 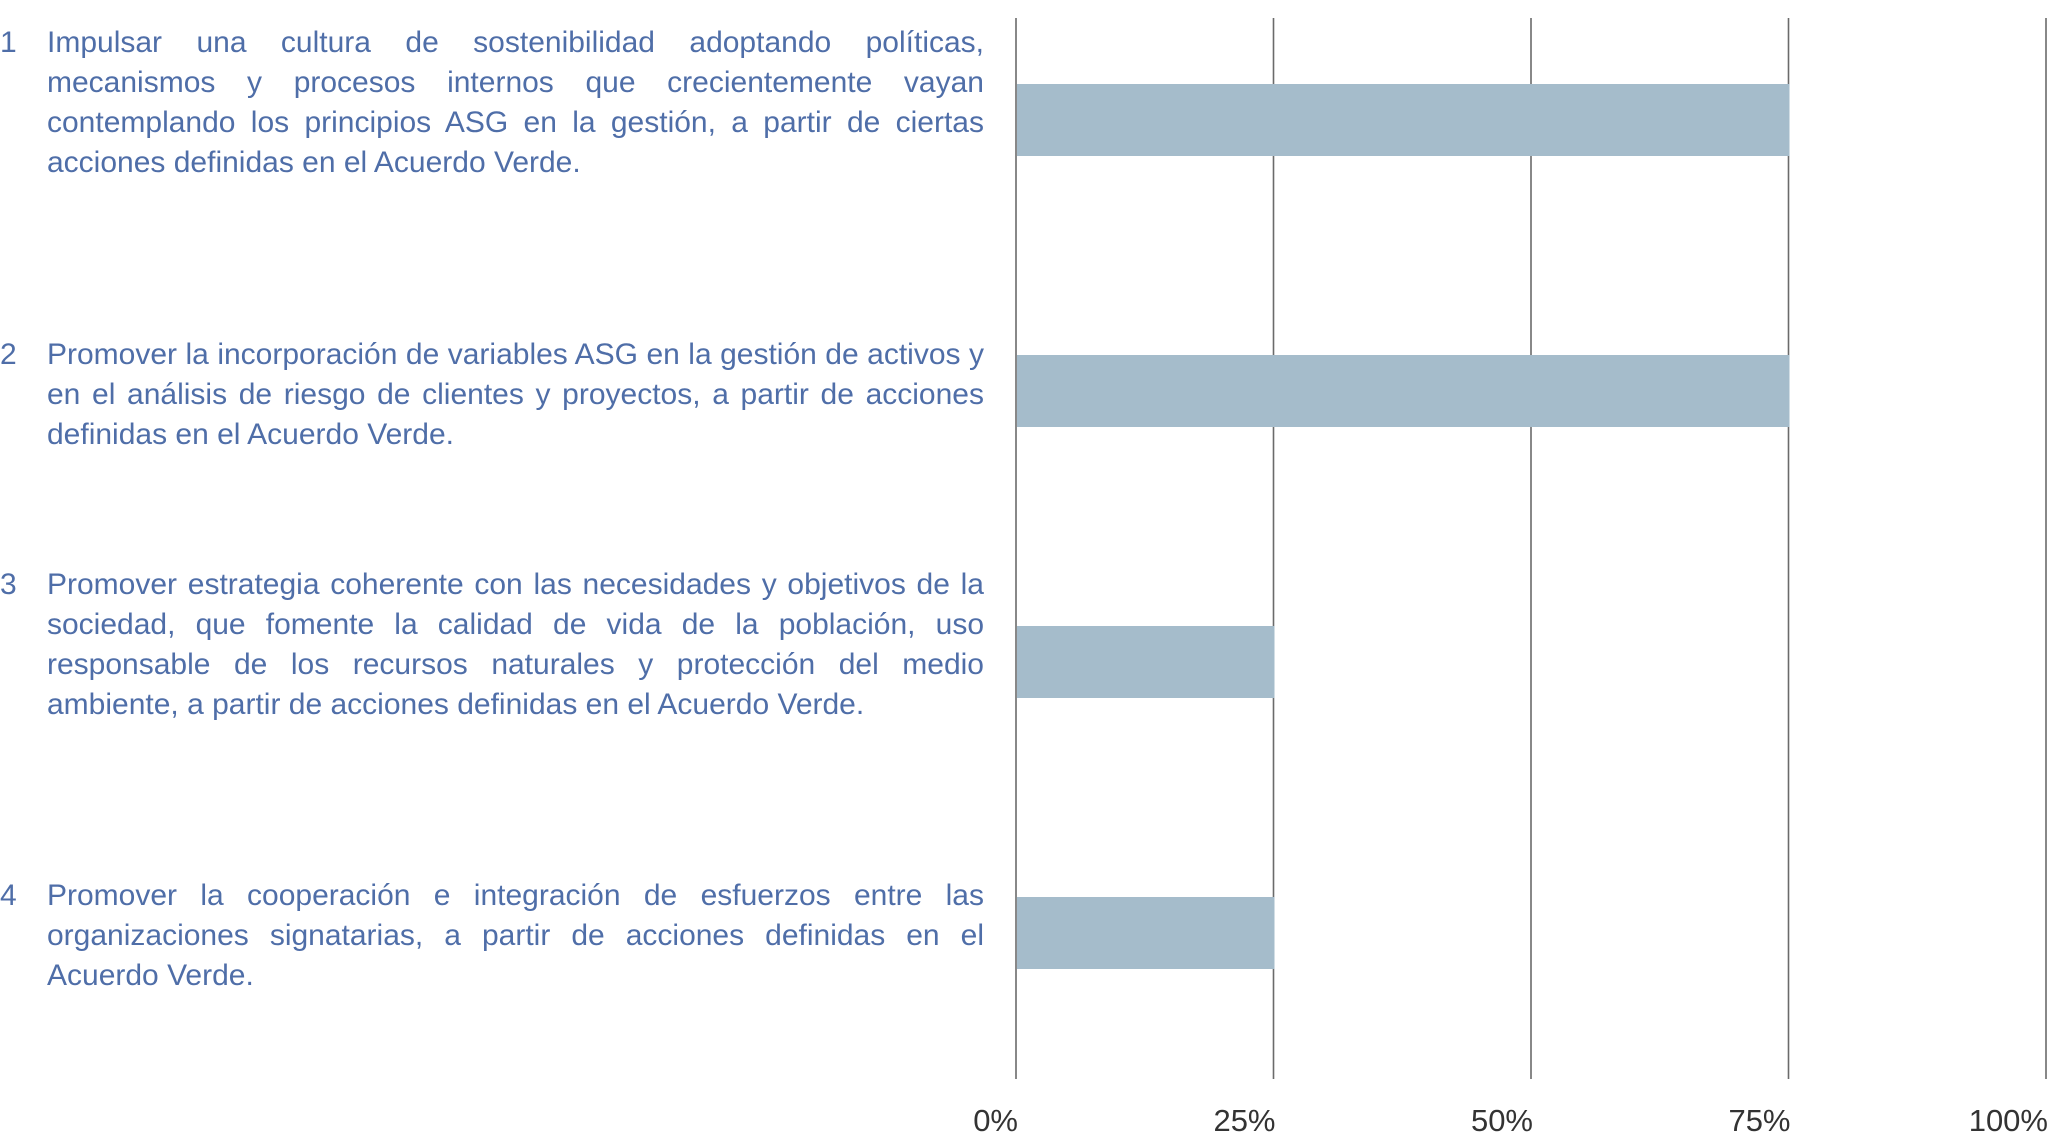 What do you see at coordinates (1502, 1120) in the screenshot?
I see `x-tick-label: 50%` at bounding box center [1502, 1120].